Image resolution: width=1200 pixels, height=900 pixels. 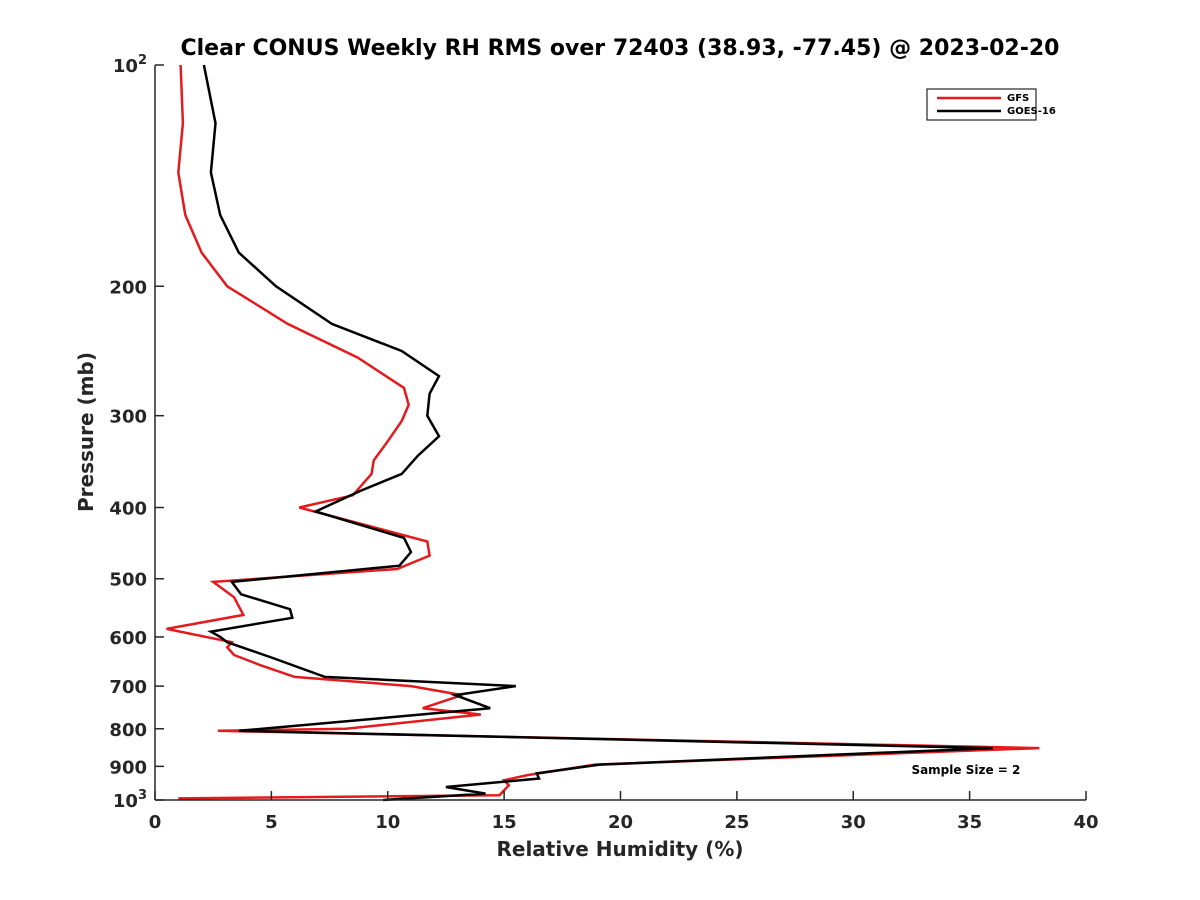 I want to click on y-tick-label: 800, so click(x=128, y=730).